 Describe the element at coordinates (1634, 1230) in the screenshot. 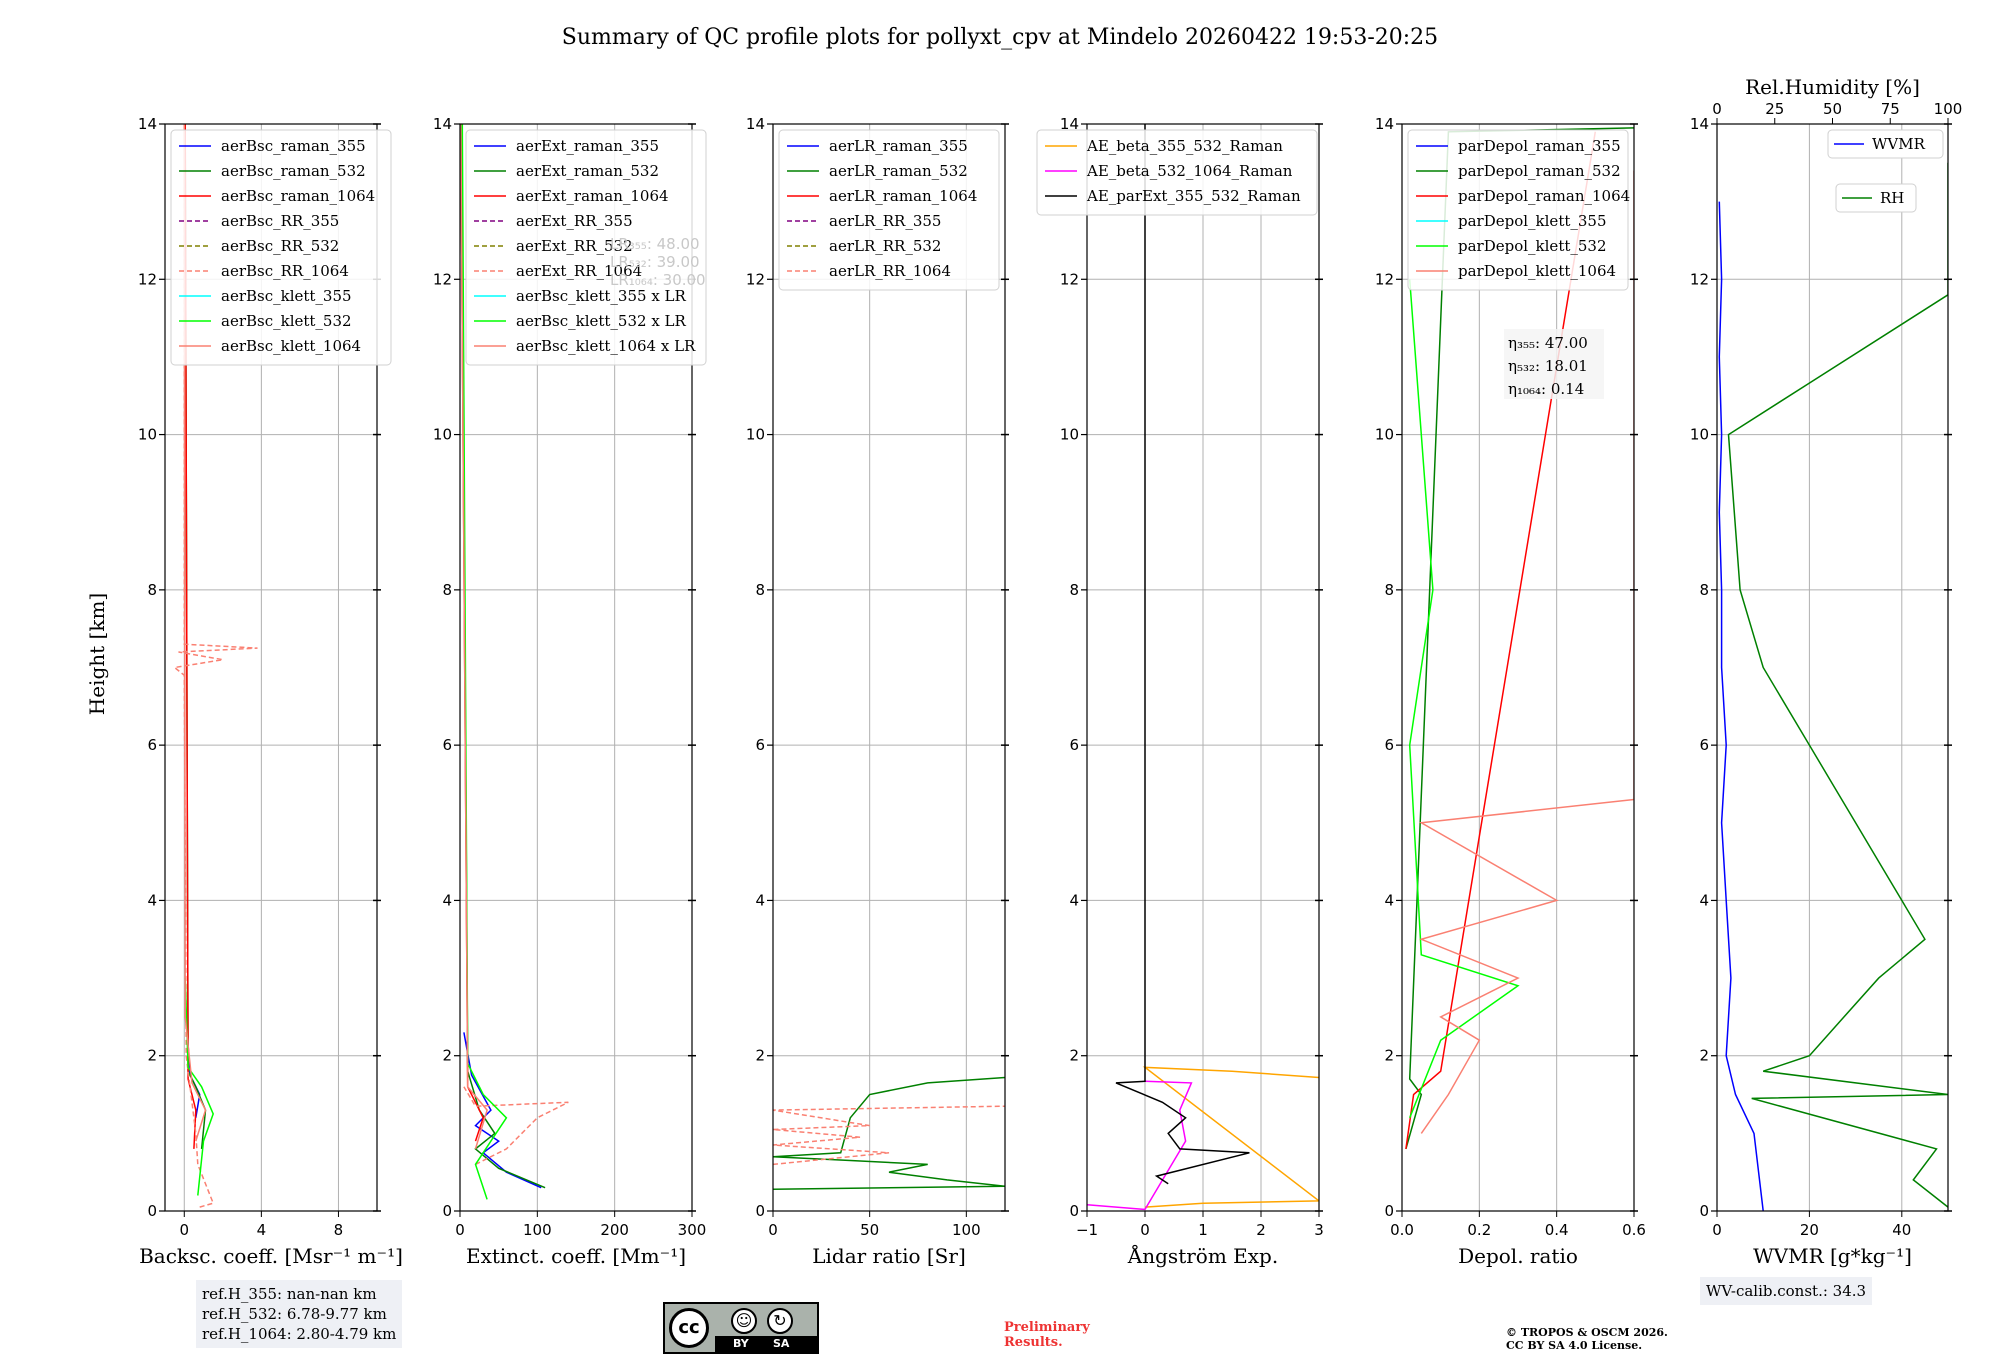

I see `x-tick-label: 0.6` at that location.